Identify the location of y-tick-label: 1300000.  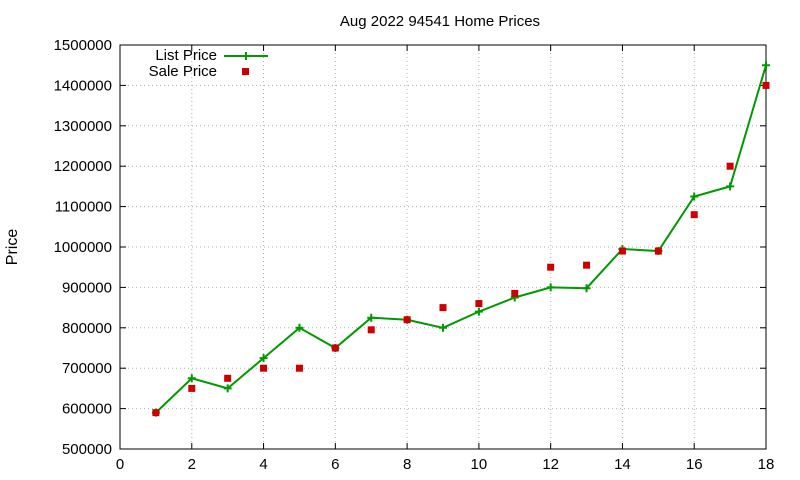
(83, 126).